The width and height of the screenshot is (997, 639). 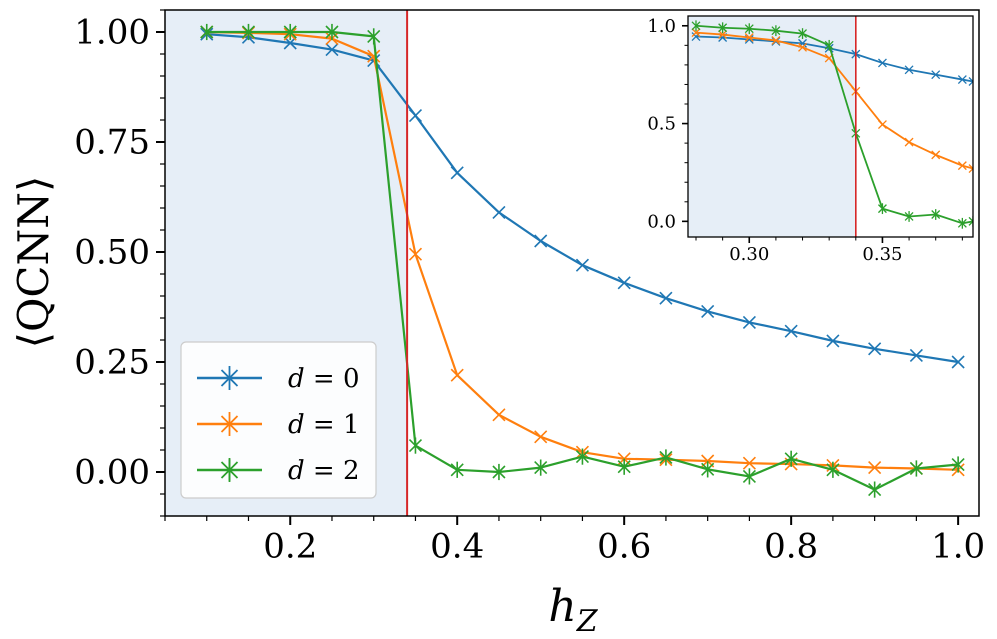 What do you see at coordinates (290, 546) in the screenshot?
I see `x-tick-label: 0.2` at bounding box center [290, 546].